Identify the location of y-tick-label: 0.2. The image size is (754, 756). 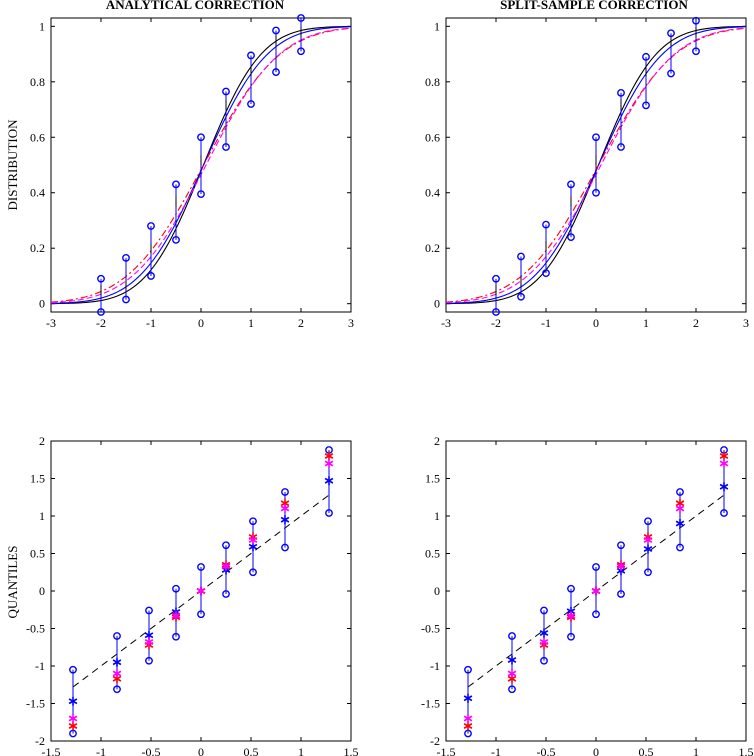
(37, 248).